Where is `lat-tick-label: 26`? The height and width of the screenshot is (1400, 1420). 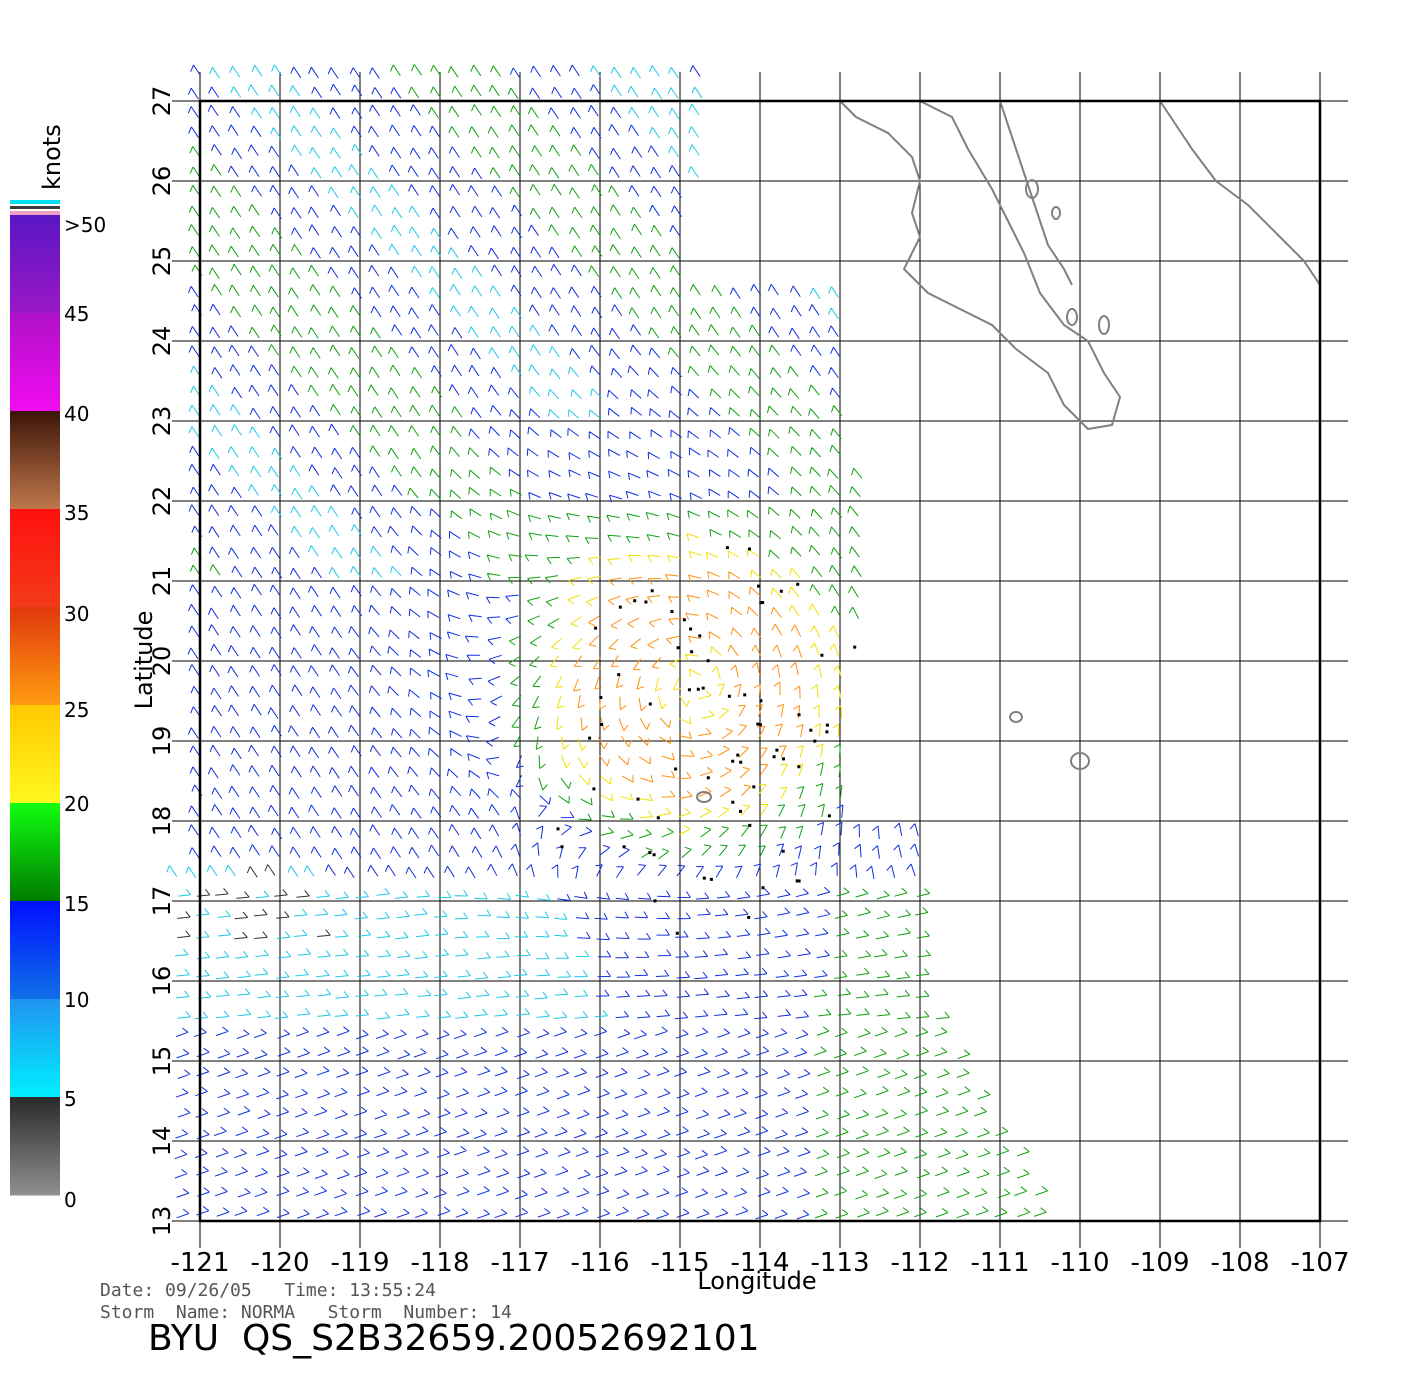 lat-tick-label: 26 is located at coordinates (162, 181).